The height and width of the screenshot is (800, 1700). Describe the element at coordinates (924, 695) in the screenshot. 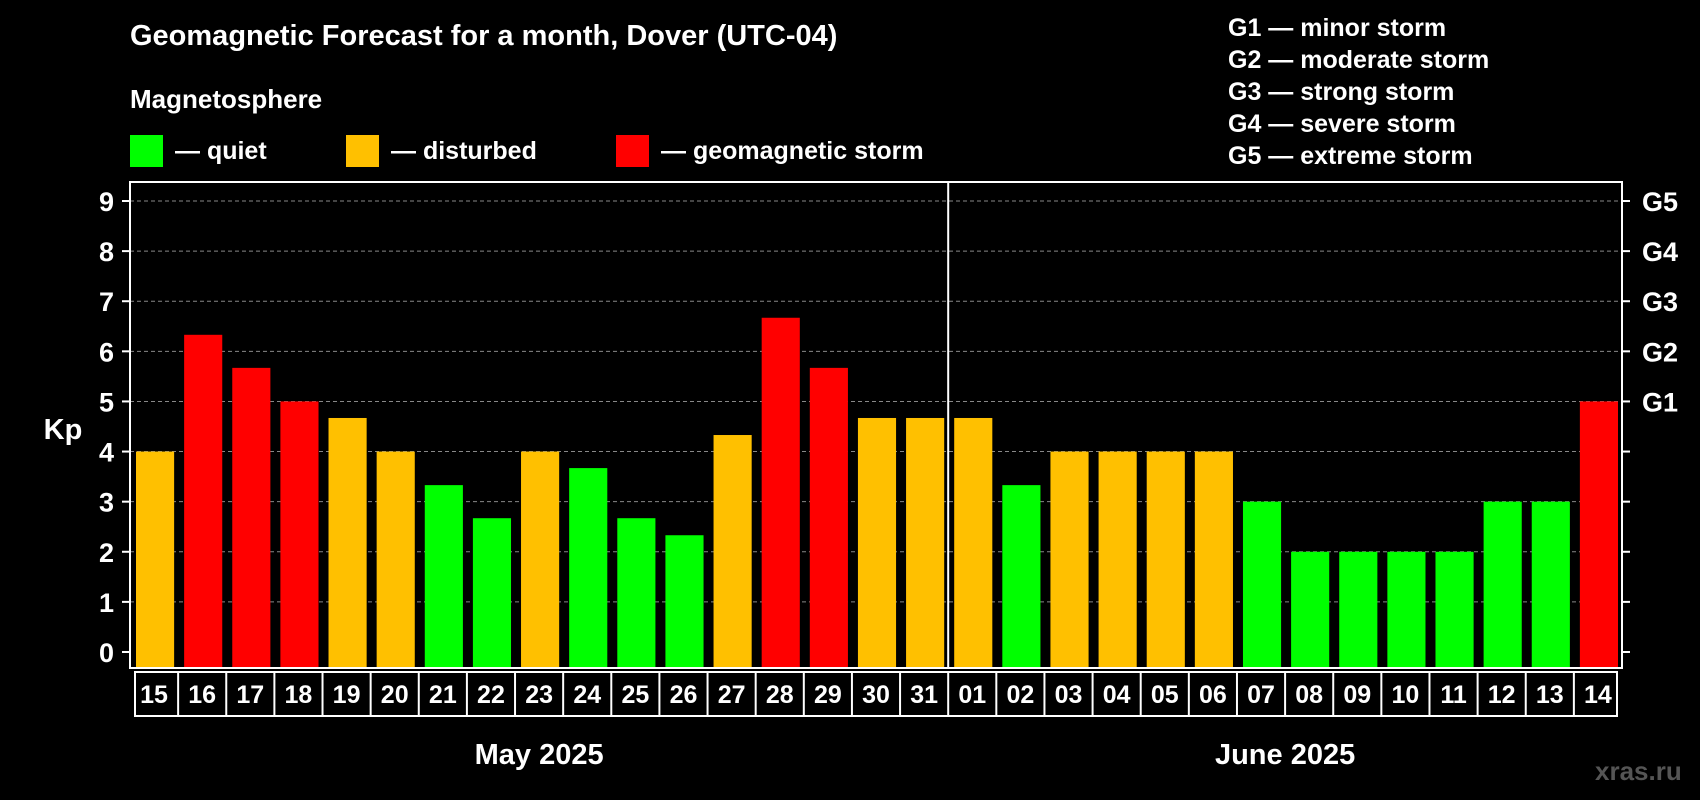

I see `day-label-may-31: 31` at that location.